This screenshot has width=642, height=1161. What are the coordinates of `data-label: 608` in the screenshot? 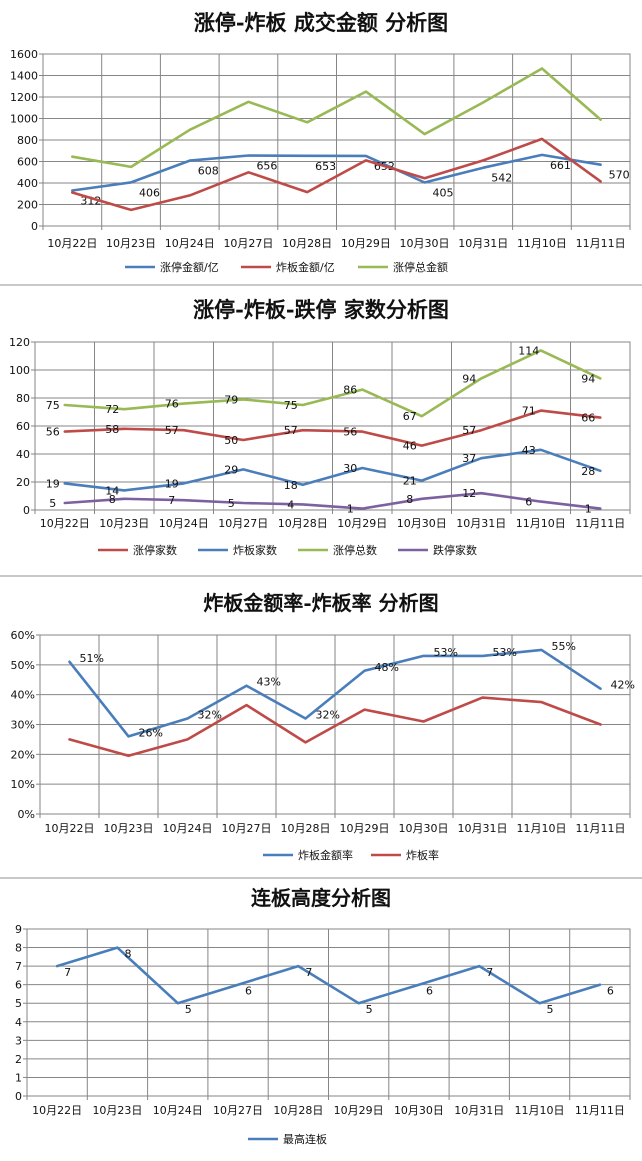 It's located at (208, 171).